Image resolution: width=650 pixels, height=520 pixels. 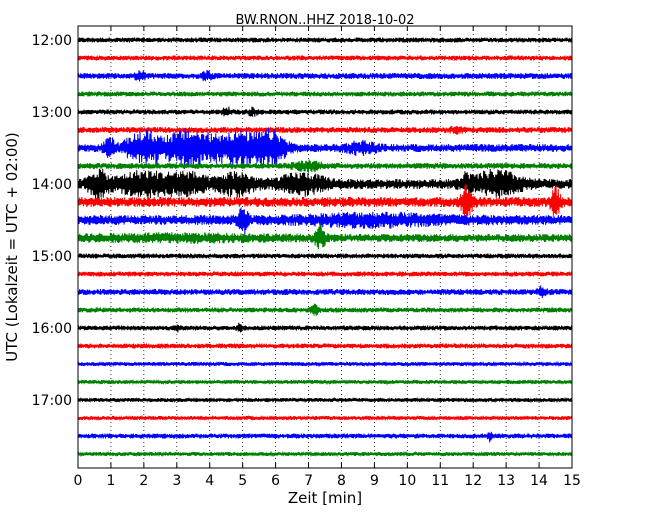 I want to click on x-tick-label: 0, so click(x=78, y=481).